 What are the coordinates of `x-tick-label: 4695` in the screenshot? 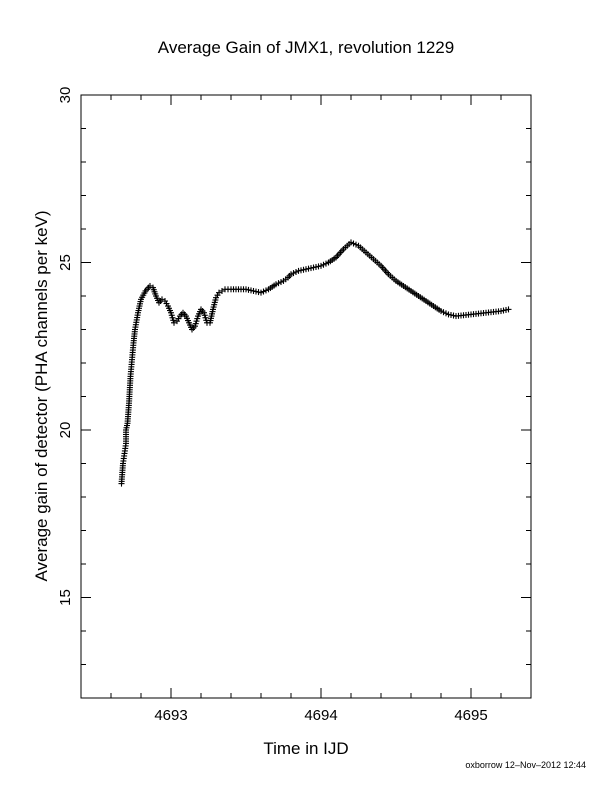 It's located at (470, 715).